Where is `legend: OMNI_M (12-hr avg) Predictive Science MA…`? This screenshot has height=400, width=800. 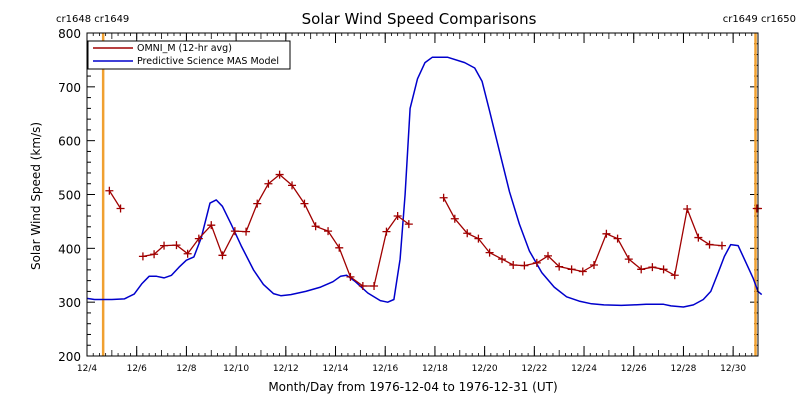 legend: OMNI_M (12-hr avg) Predictive Science MA… is located at coordinates (189, 55).